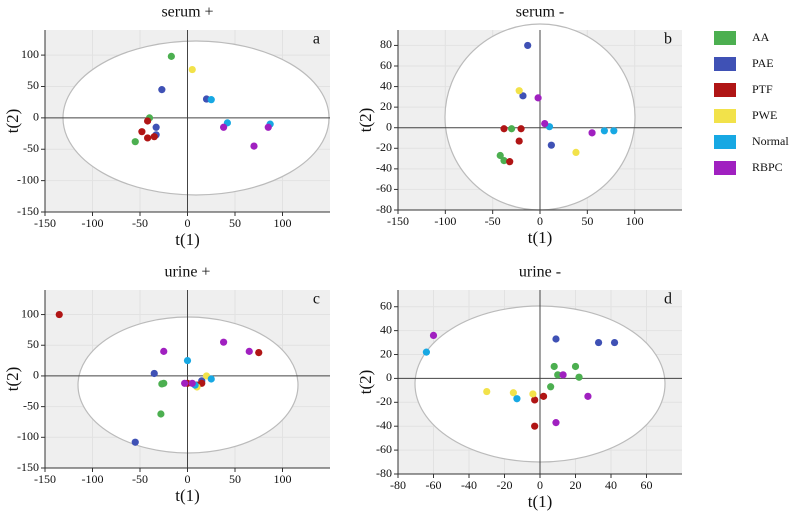  Describe the element at coordinates (540, 272) in the screenshot. I see `panel-title: urine -` at that location.